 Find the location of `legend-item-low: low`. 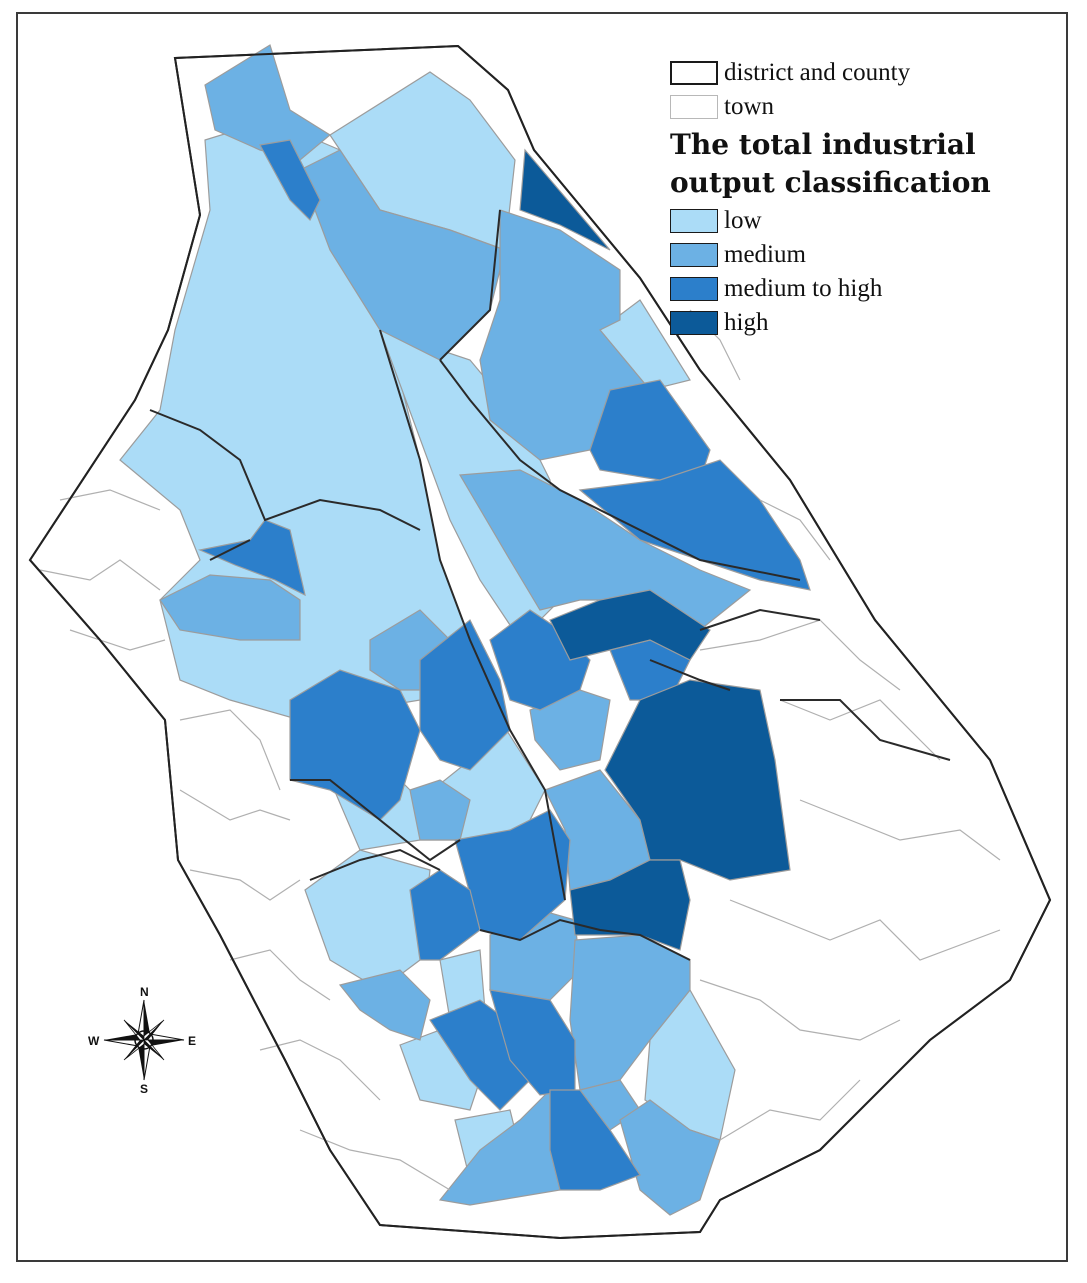

legend-item-low: low is located at coordinates (830, 221).